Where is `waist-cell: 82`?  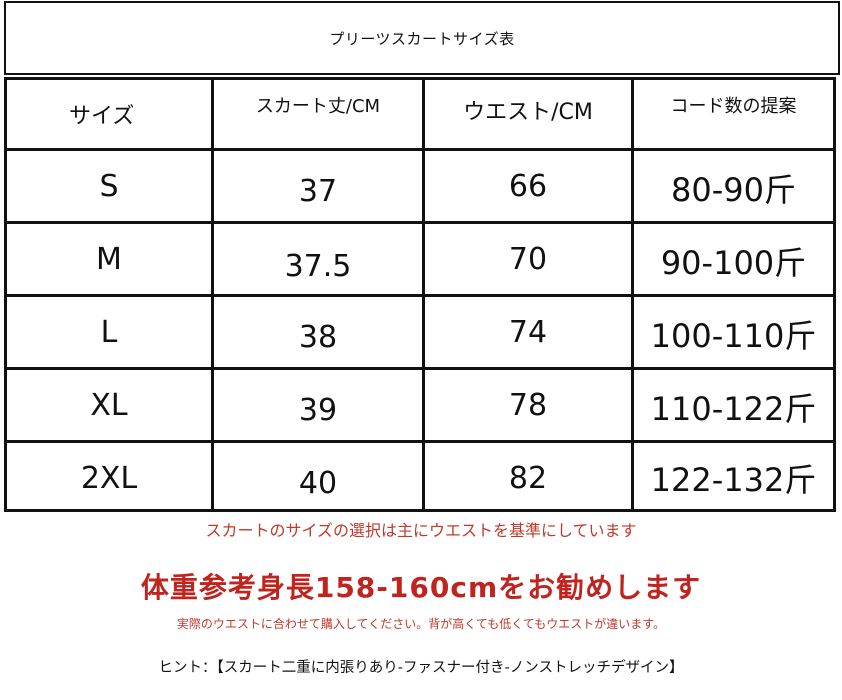
waist-cell: 82 is located at coordinates (528, 476).